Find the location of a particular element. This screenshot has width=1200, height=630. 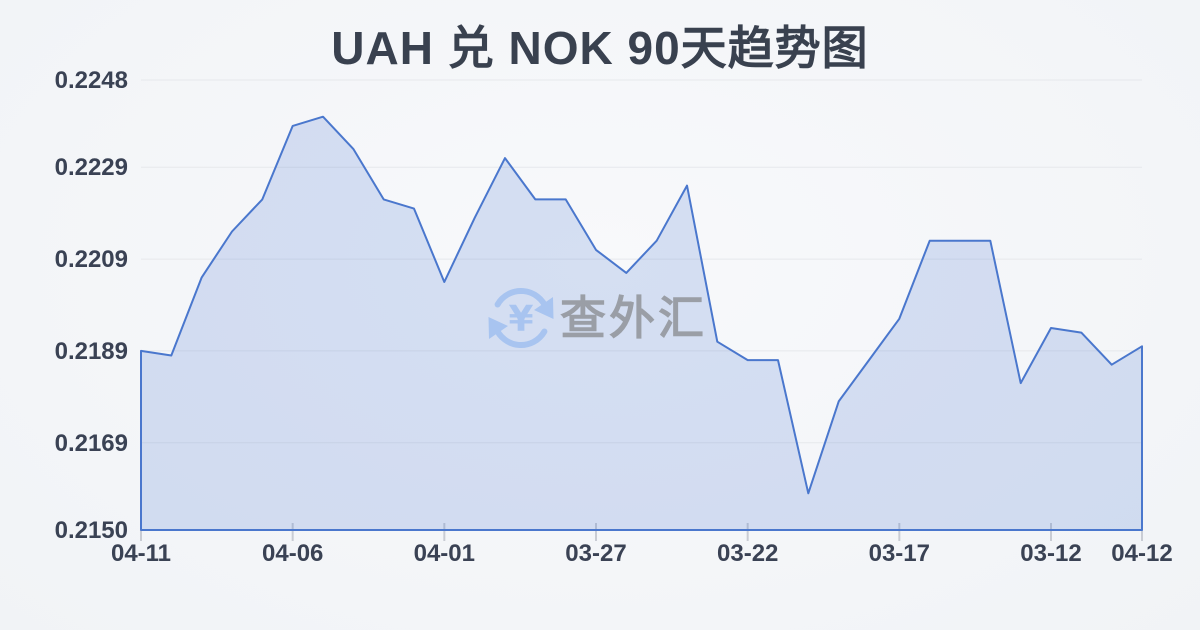

watermark-text: 查外汇 is located at coordinates (633, 318).